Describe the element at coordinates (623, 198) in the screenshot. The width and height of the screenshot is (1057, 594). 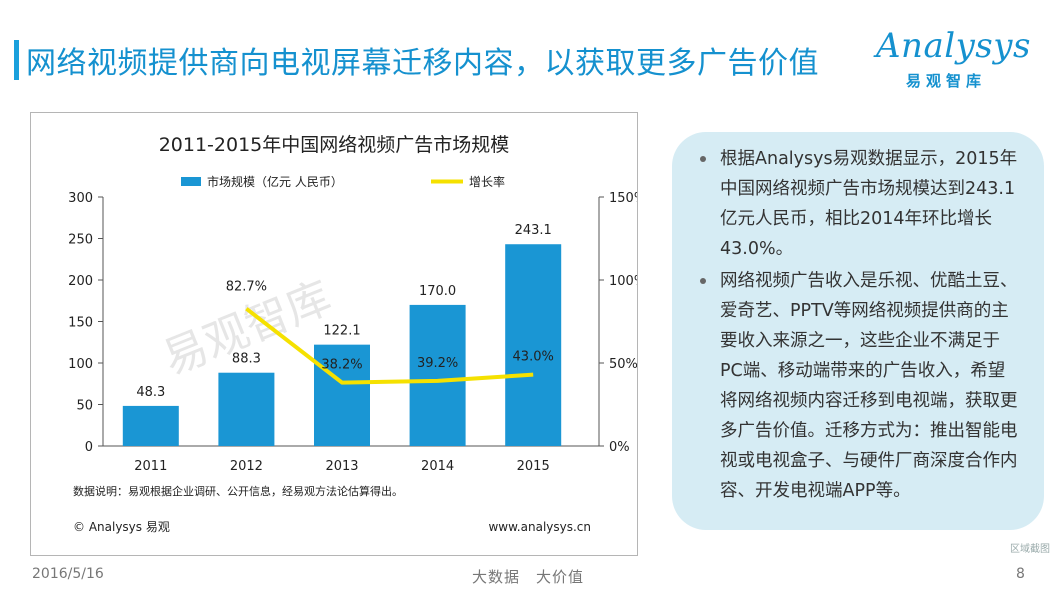
I see `y-right-tick-label: 150%` at that location.